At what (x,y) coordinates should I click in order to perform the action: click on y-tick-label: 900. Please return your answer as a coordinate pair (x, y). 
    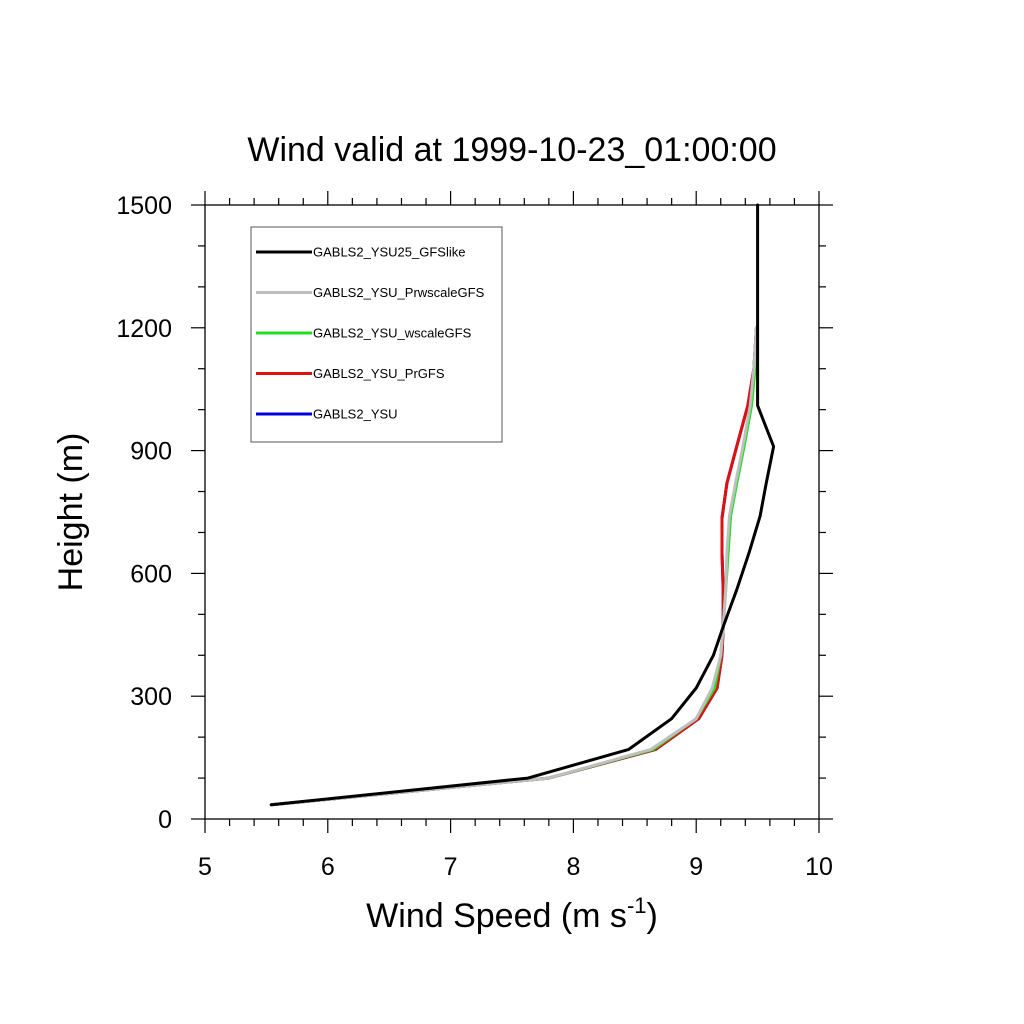
    Looking at the image, I should click on (151, 452).